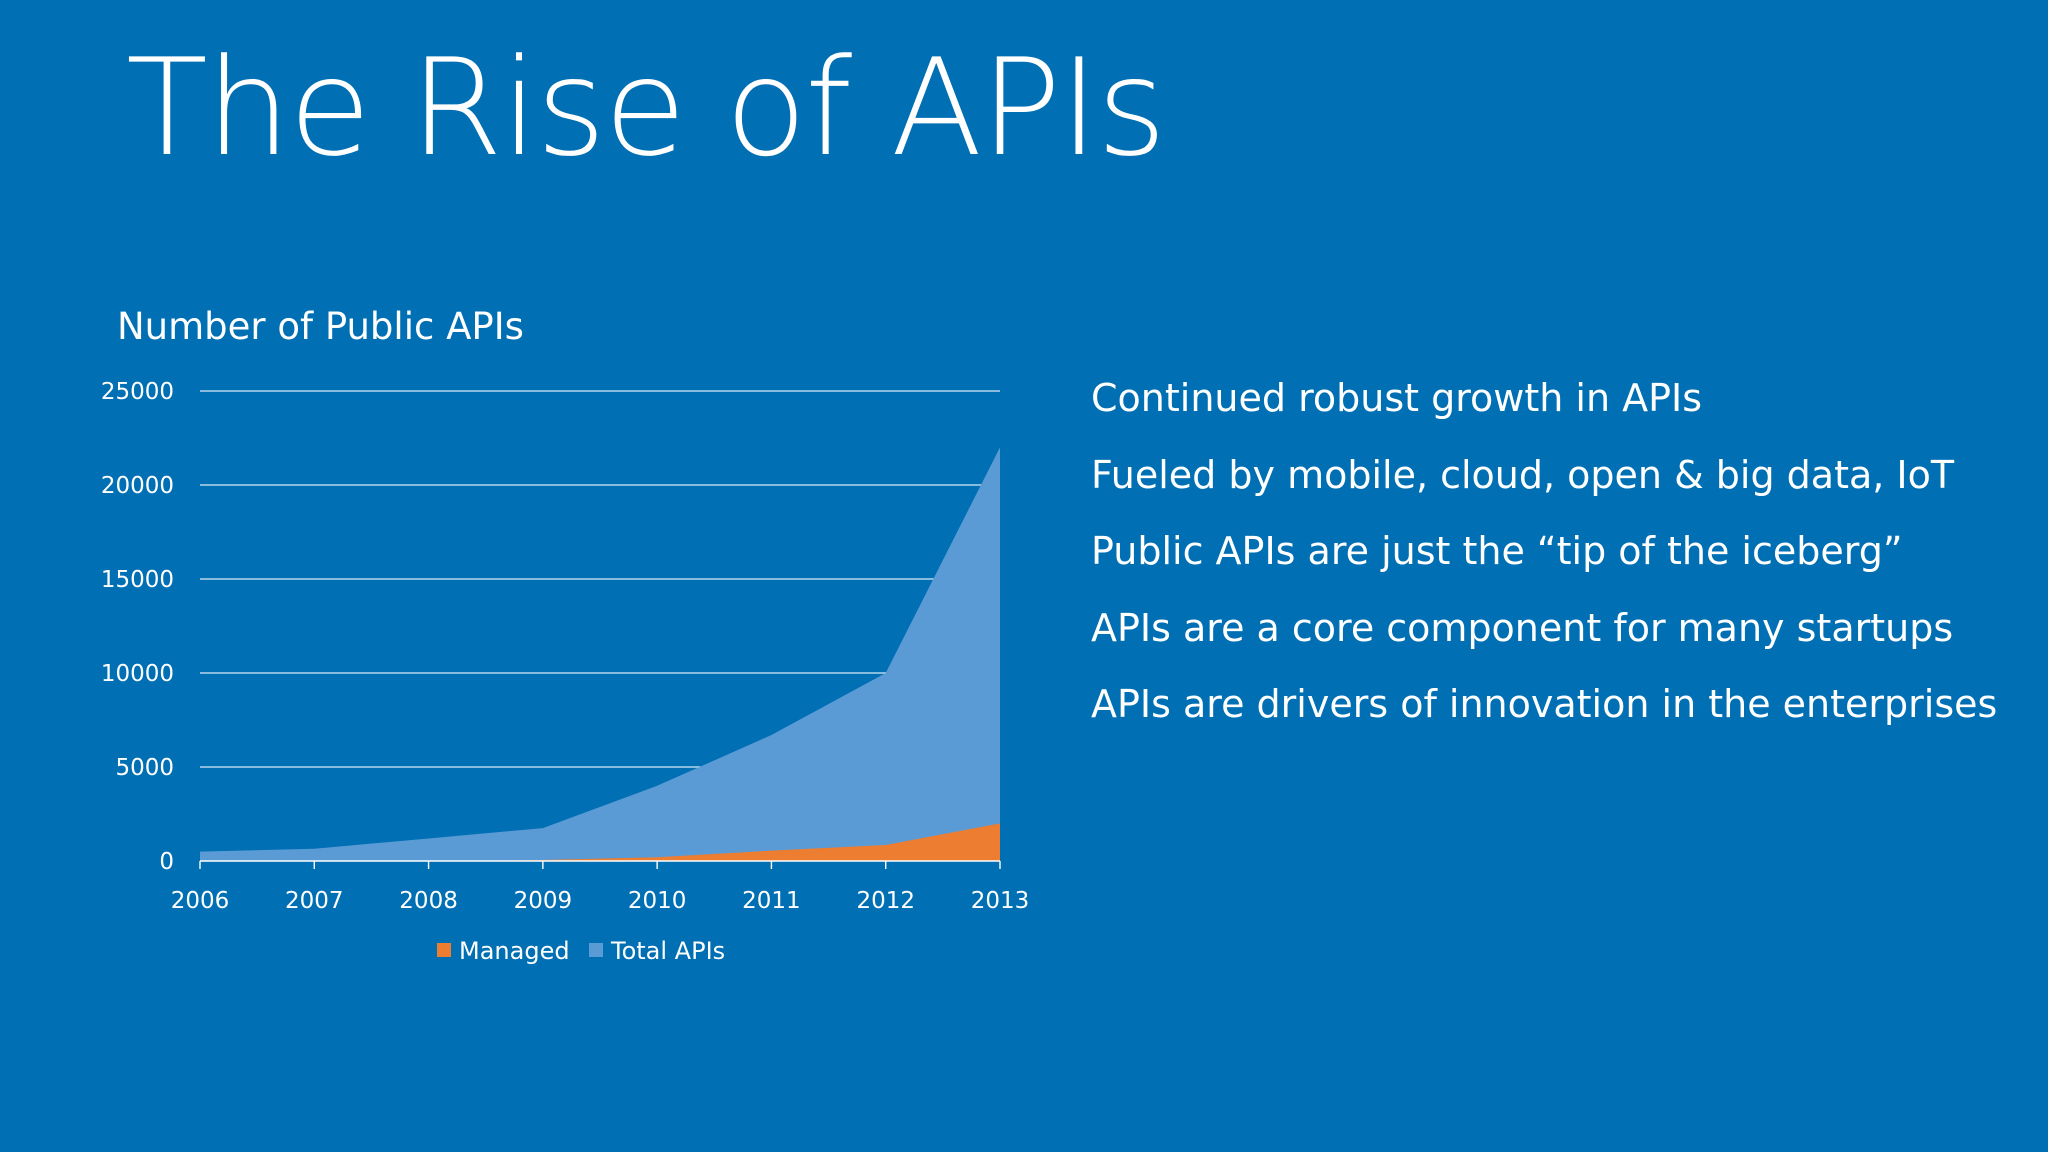 The height and width of the screenshot is (1152, 2048). Describe the element at coordinates (600, 654) in the screenshot. I see `area-total-apis` at that location.